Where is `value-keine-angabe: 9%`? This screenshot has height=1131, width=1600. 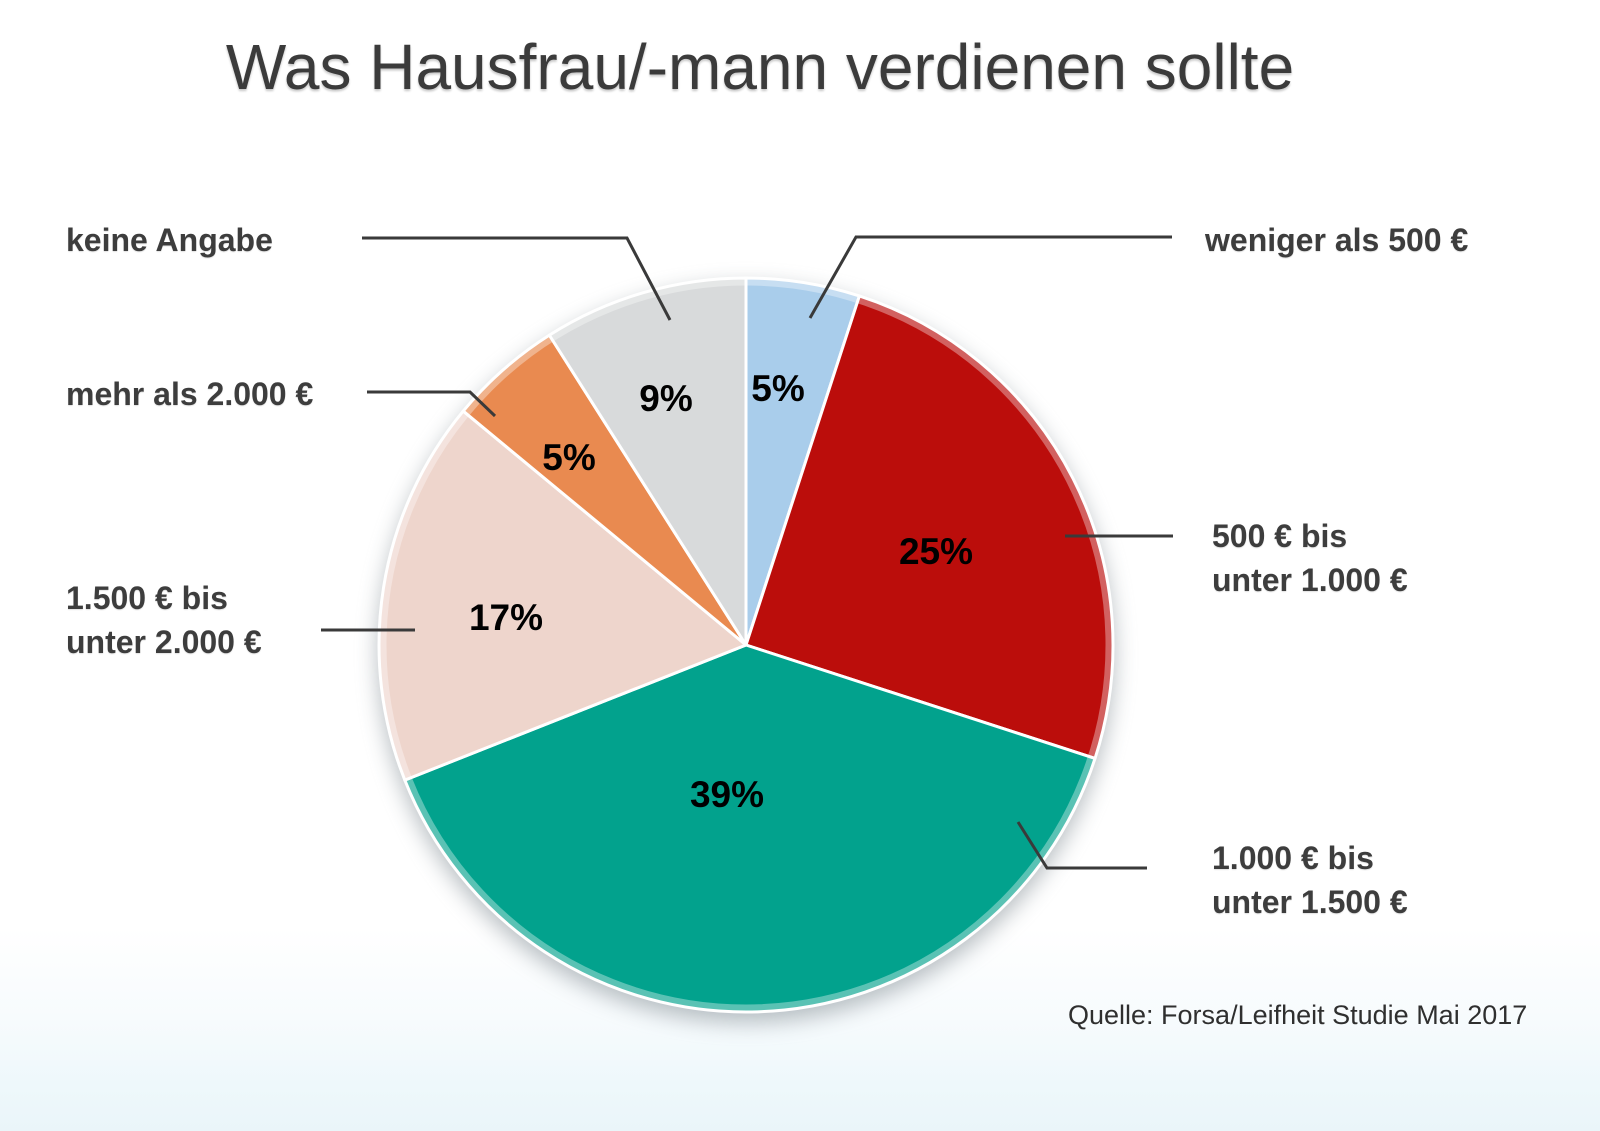 value-keine-angabe: 9% is located at coordinates (666, 398).